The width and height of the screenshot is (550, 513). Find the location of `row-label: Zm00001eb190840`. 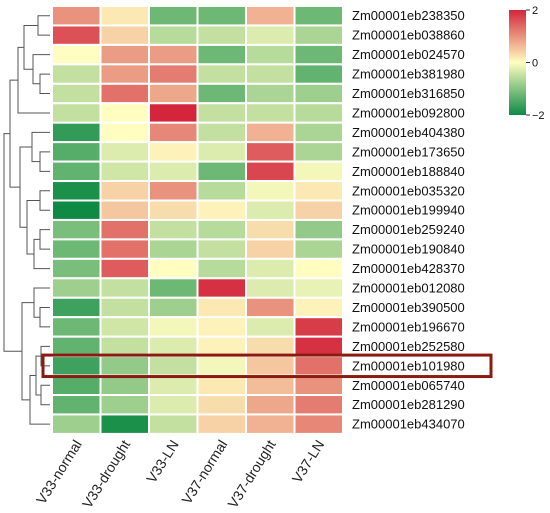

row-label: Zm00001eb190840 is located at coordinates (408, 249).